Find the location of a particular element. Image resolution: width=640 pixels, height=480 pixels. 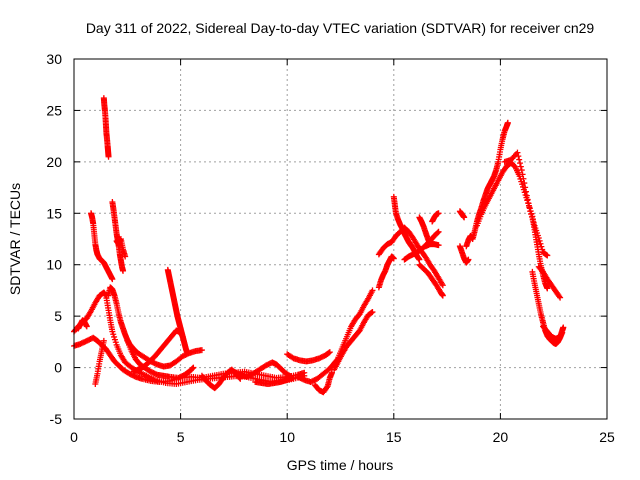

series-track-h is located at coordinates (99, 362).